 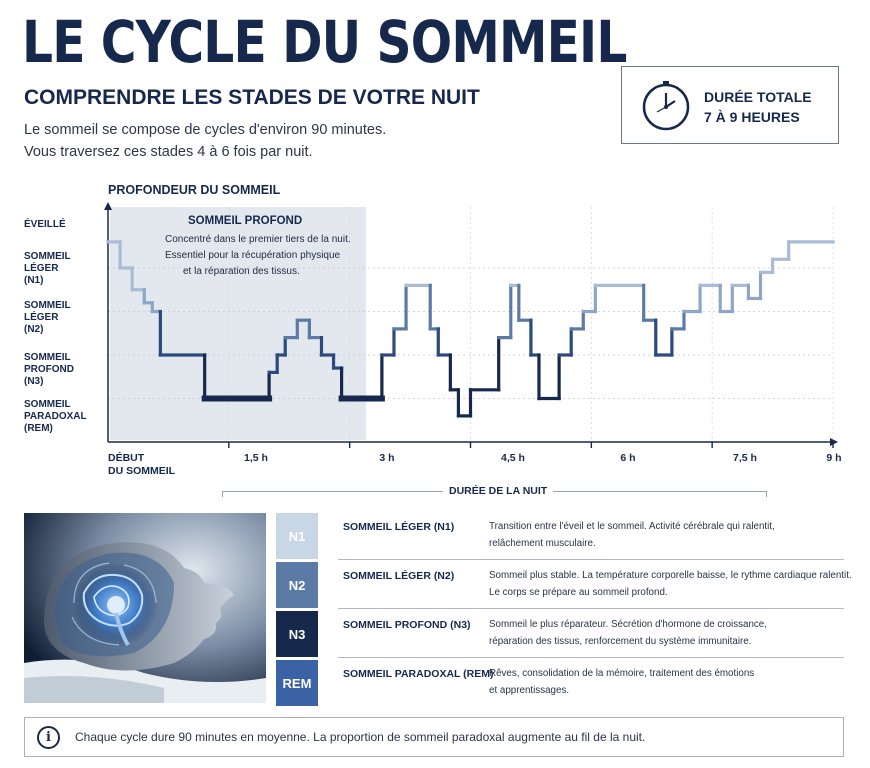 What do you see at coordinates (256, 458) in the screenshot?
I see `x-tick-label: 1,5 h` at bounding box center [256, 458].